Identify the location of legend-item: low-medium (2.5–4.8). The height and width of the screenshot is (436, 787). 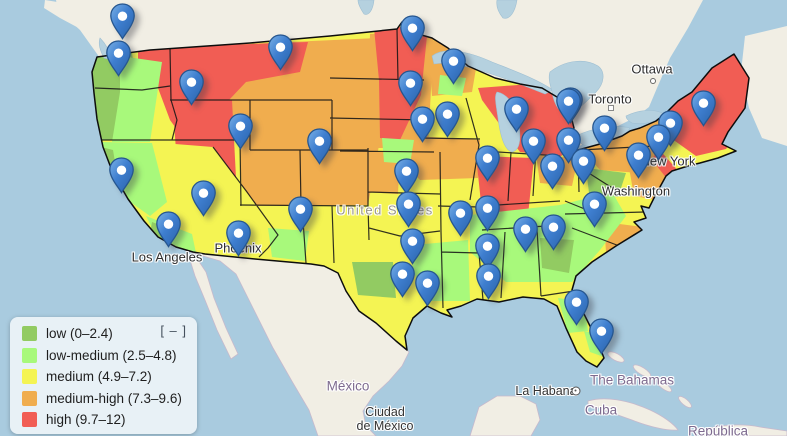
(103, 356).